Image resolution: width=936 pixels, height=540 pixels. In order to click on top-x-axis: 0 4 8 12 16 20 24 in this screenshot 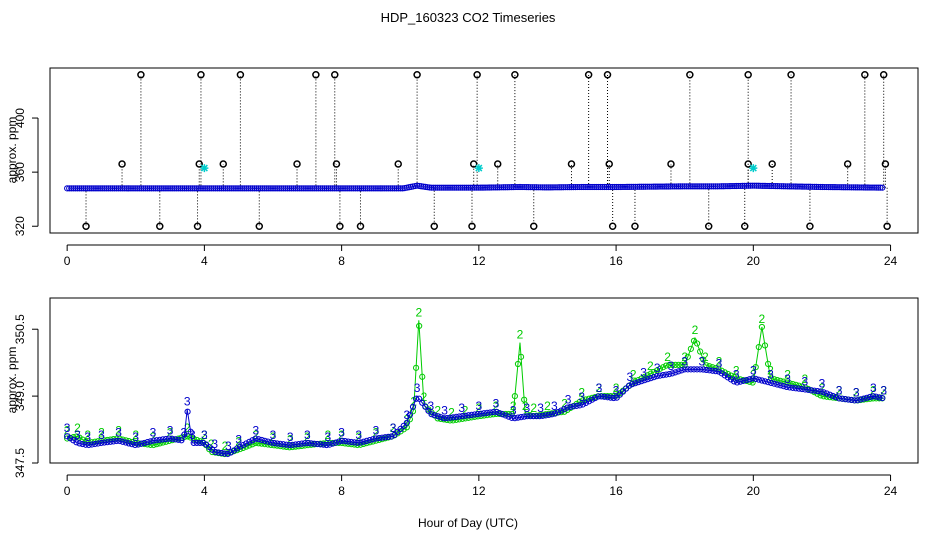, I will do `click(481, 256)`.